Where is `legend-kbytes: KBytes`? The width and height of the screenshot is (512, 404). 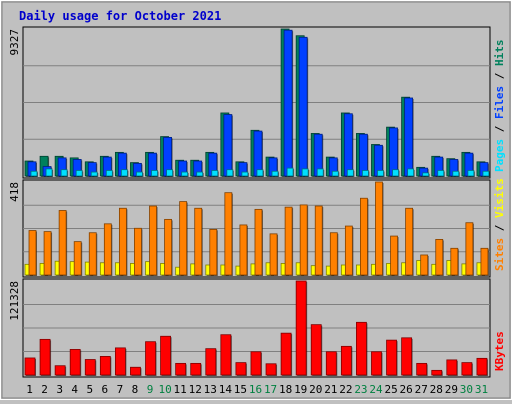 legend-kbytes: KBytes is located at coordinates (499, 351).